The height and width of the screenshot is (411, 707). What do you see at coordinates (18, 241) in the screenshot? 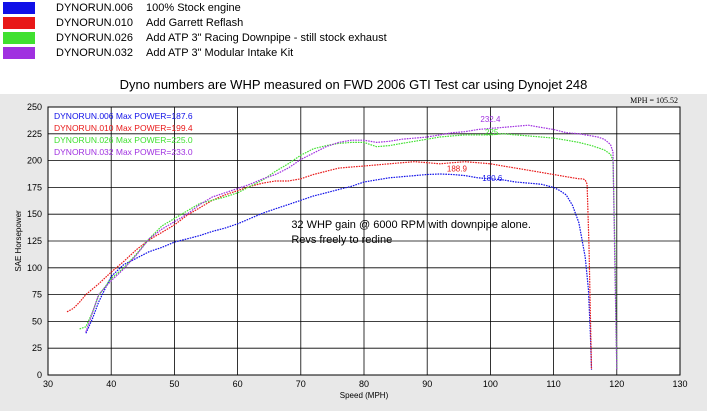
I see `y-axis-label: SAE Horsepower` at bounding box center [18, 241].